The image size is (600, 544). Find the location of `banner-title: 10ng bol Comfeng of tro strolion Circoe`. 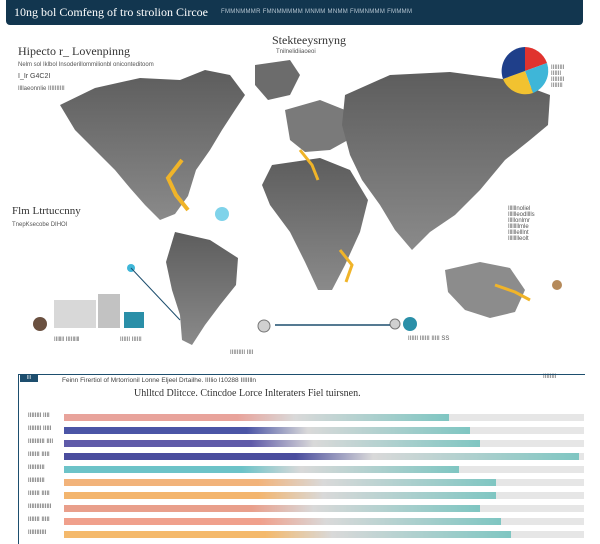

banner-title: 10ng bol Comfeng of tro strolion Circoe is located at coordinates (111, 12).